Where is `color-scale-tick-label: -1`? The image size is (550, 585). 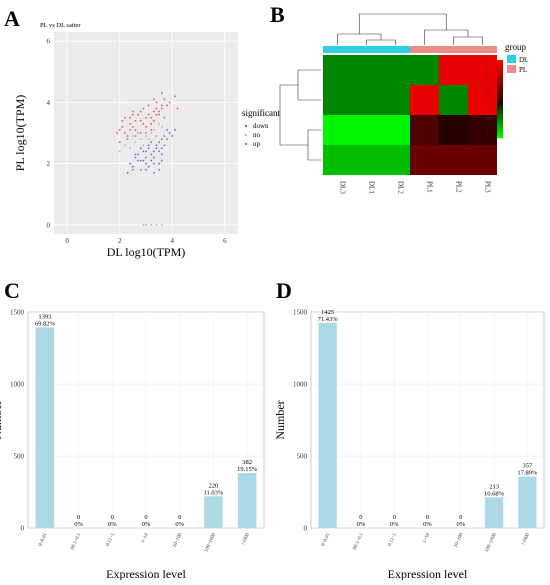
color-scale-tick-label: -1 is located at coordinates (487, 133).